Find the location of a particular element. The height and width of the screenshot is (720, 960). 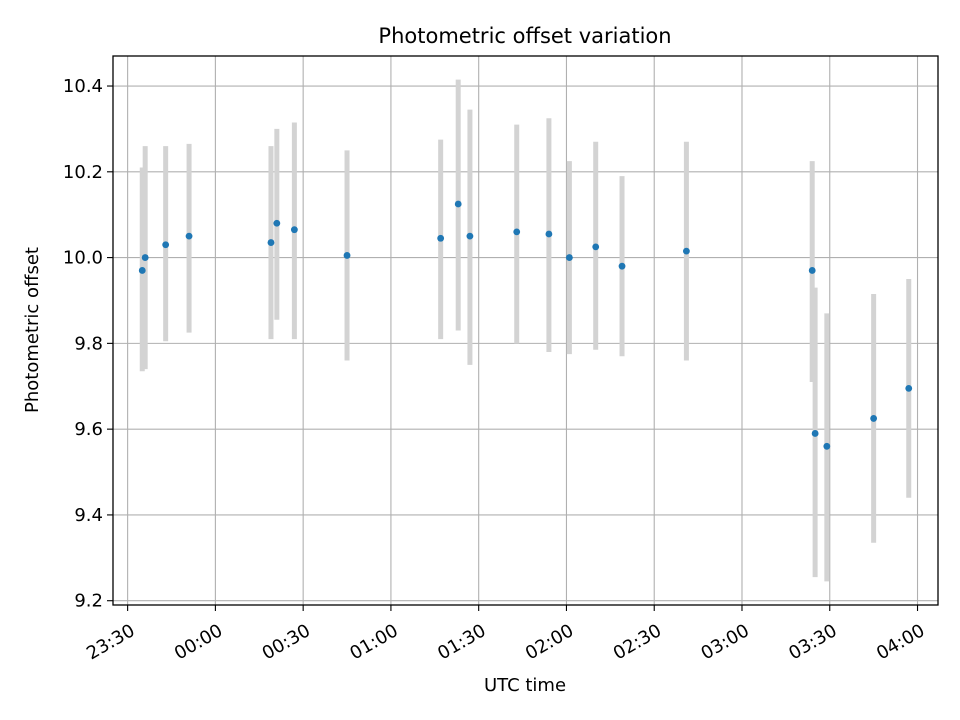

y-tick-label: 9.2 is located at coordinates (88, 601).